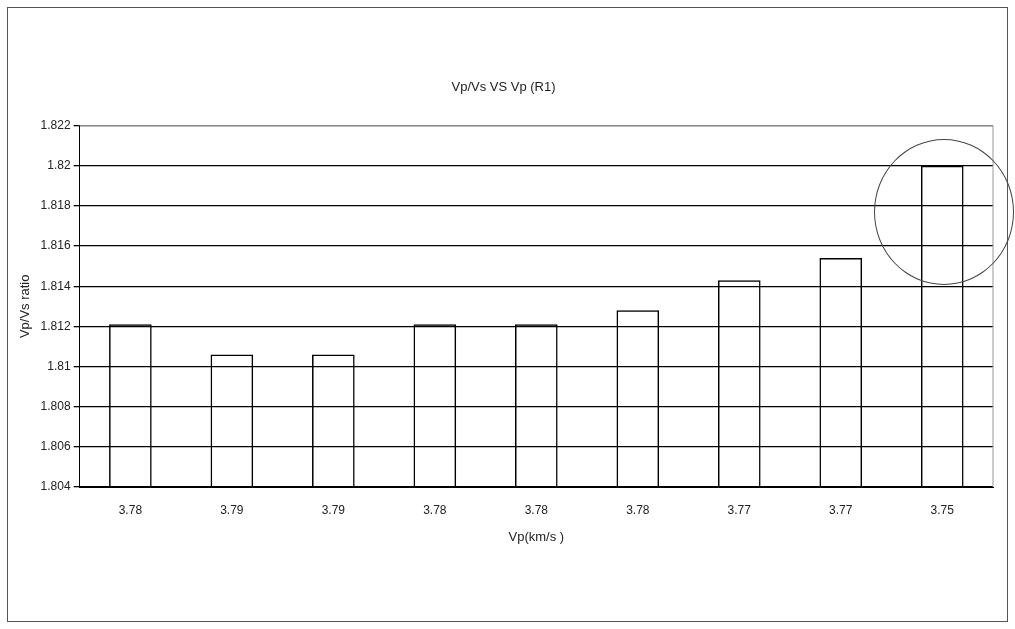 The height and width of the screenshot is (629, 1015). What do you see at coordinates (25, 306) in the screenshot?
I see `y-axis-title: Vp/Vs ratio` at bounding box center [25, 306].